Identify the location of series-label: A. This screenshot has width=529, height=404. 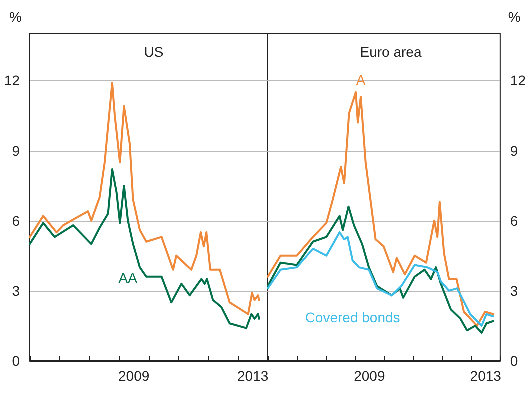
(361, 80).